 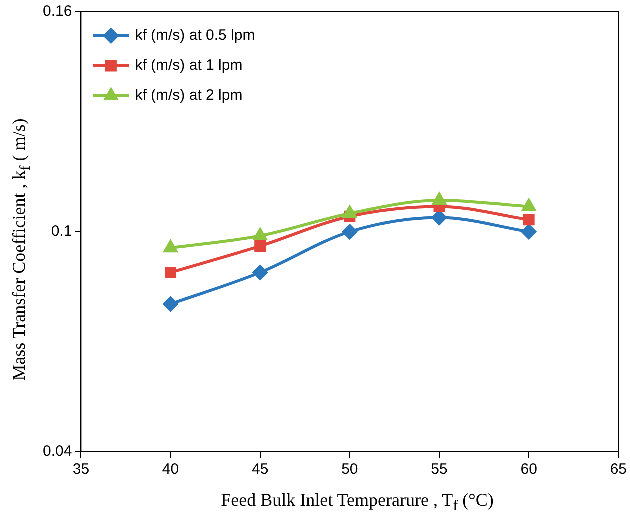 What do you see at coordinates (81, 469) in the screenshot?
I see `x-tick-label: 35` at bounding box center [81, 469].